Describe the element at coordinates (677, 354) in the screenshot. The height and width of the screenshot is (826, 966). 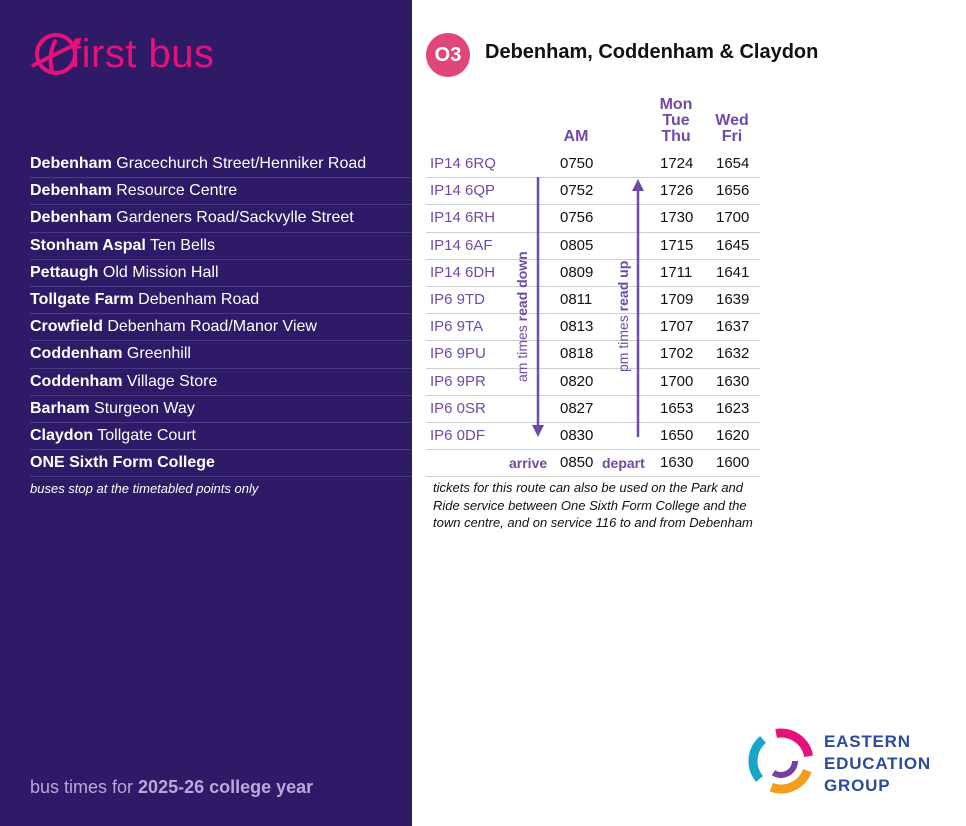
I see `mon-thu-time: 1702` at that location.